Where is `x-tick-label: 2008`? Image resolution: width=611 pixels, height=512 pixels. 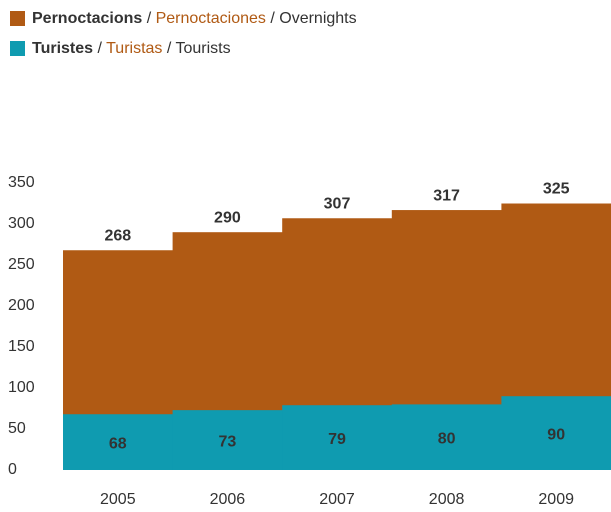
x-tick-label: 2008 is located at coordinates (447, 499).